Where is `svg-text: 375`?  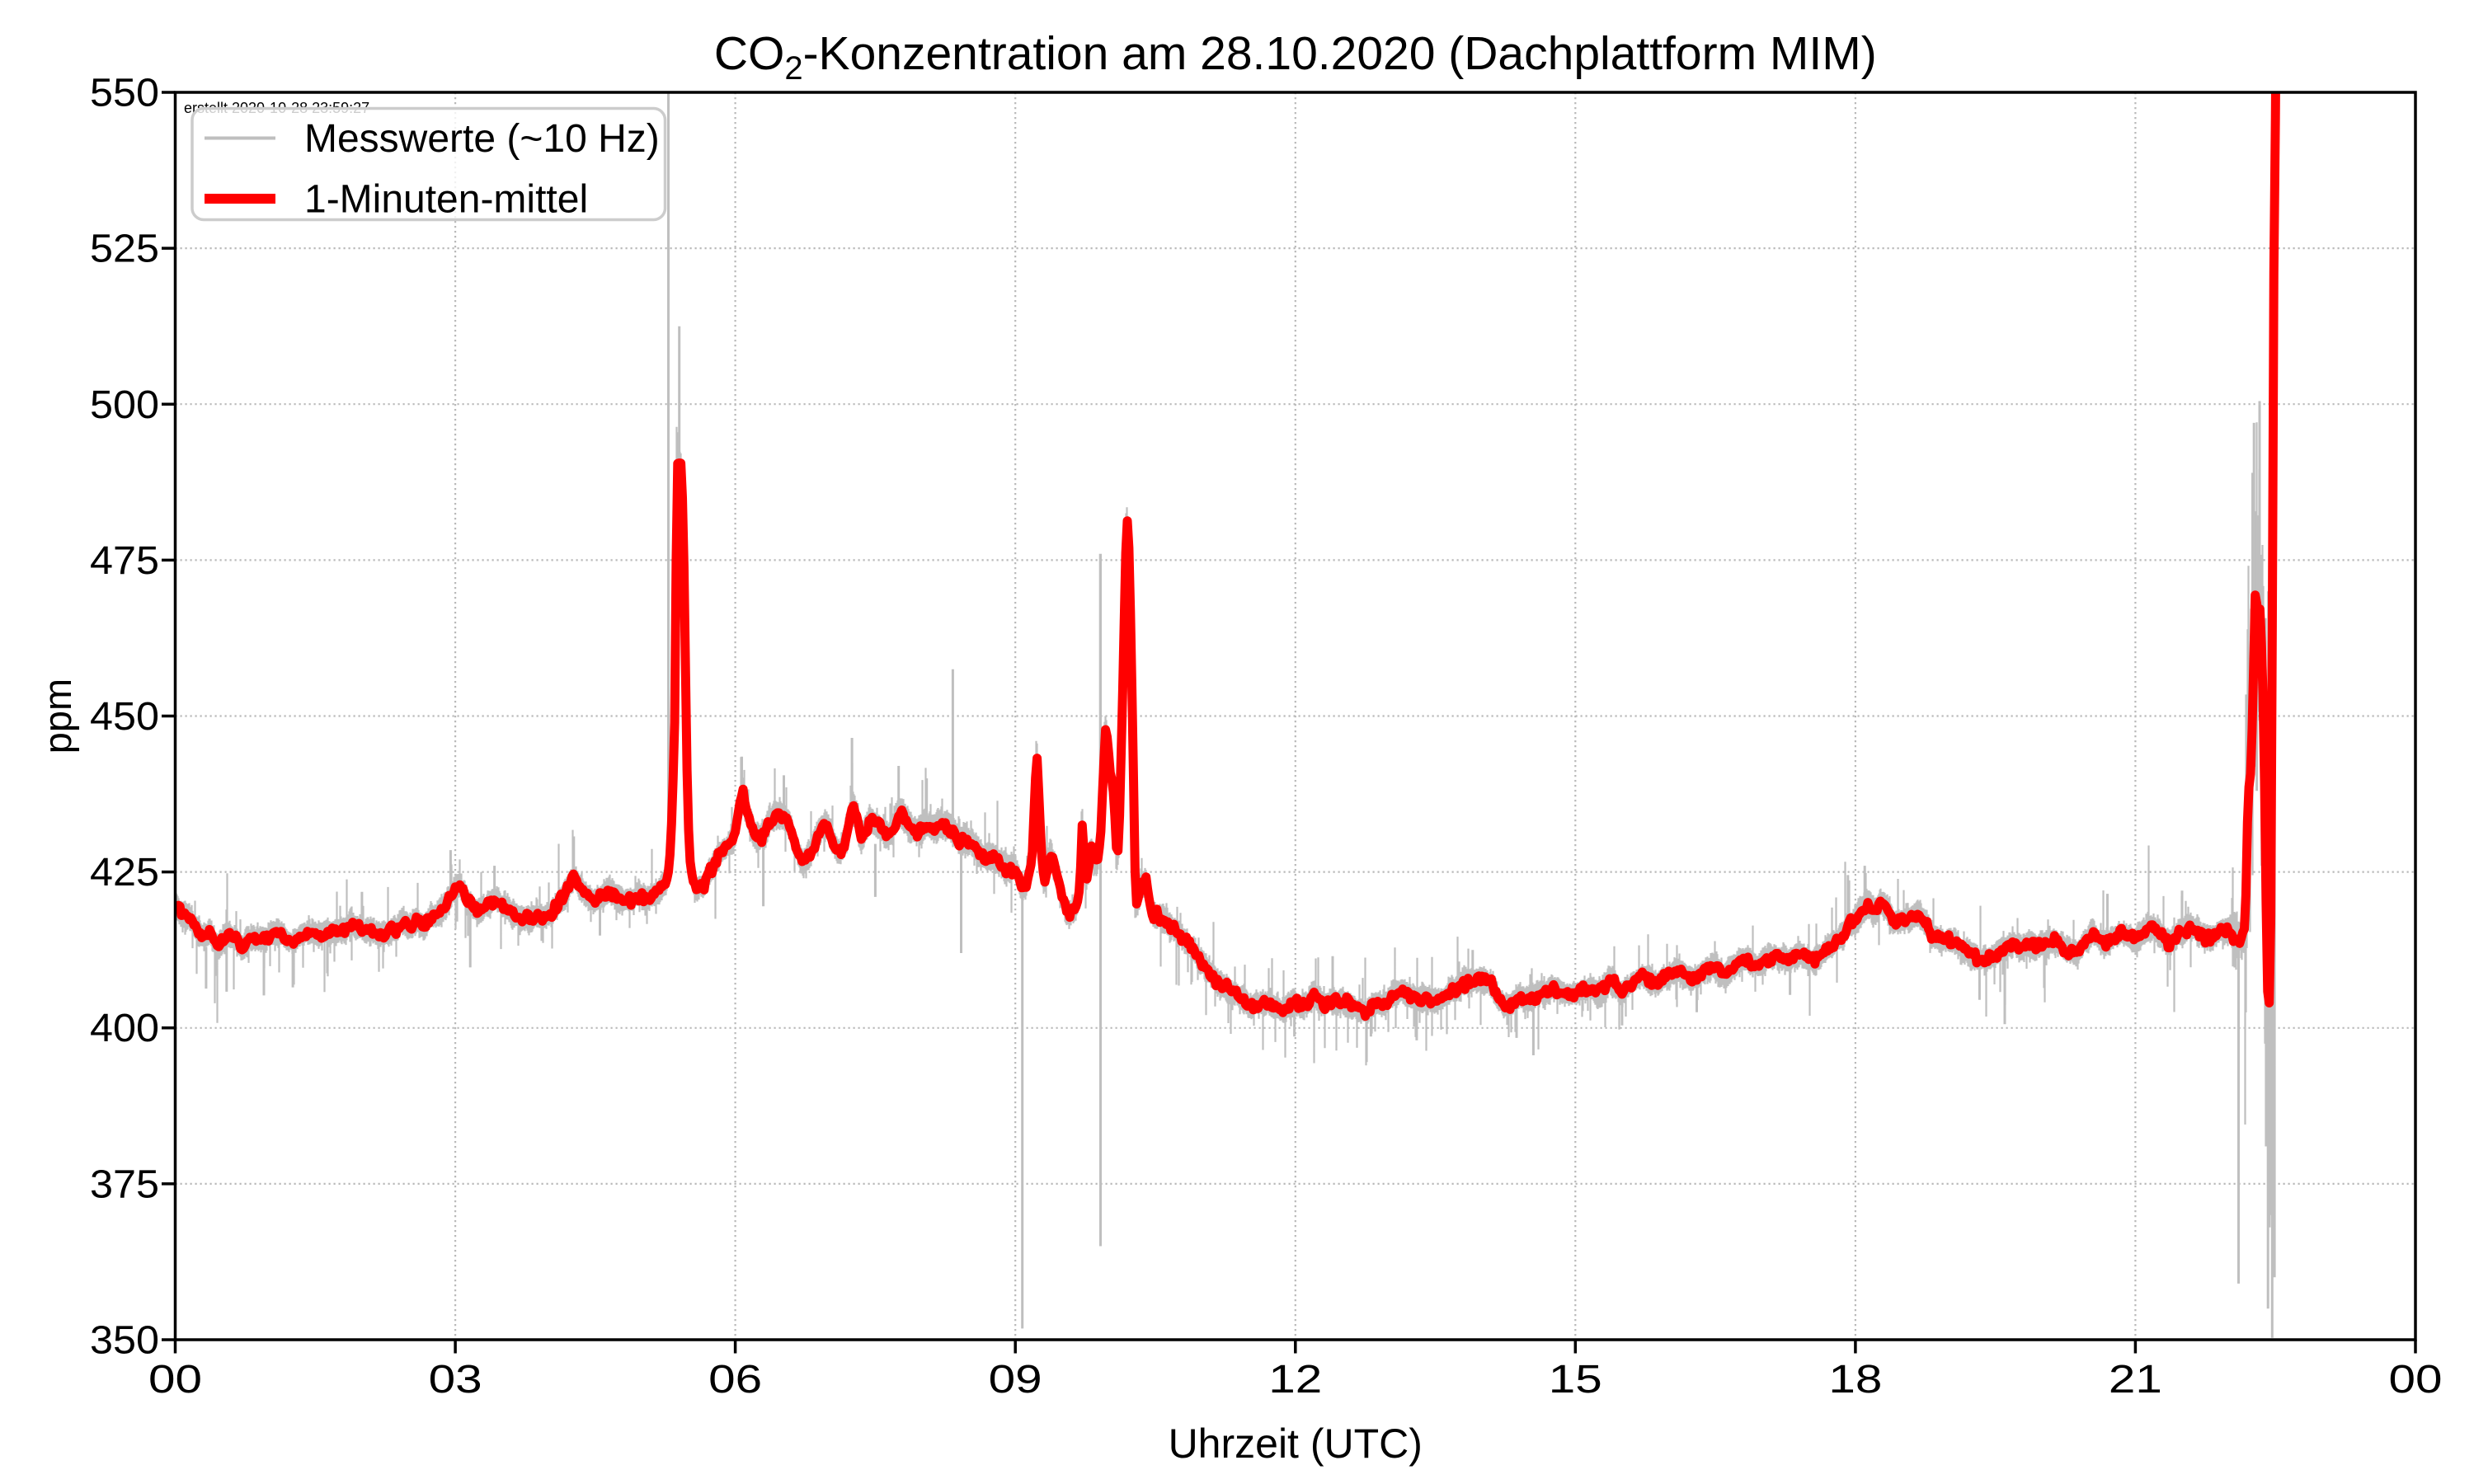
svg-text: 375 is located at coordinates (124, 1184).